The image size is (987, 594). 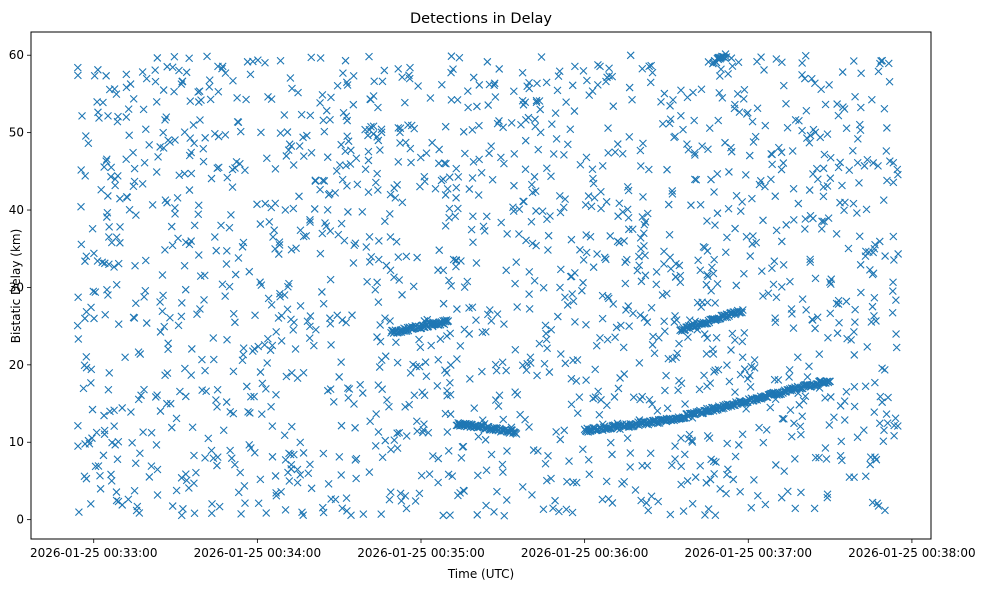 I want to click on x-tick-label: 2026-01-25 00:37:00, so click(x=748, y=553).